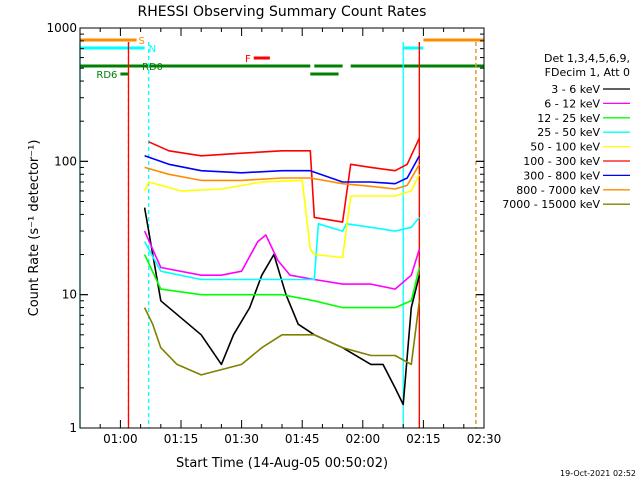  Describe the element at coordinates (558, 190) in the screenshot. I see `legend-label-7: 800 - 7000 keV` at that location.